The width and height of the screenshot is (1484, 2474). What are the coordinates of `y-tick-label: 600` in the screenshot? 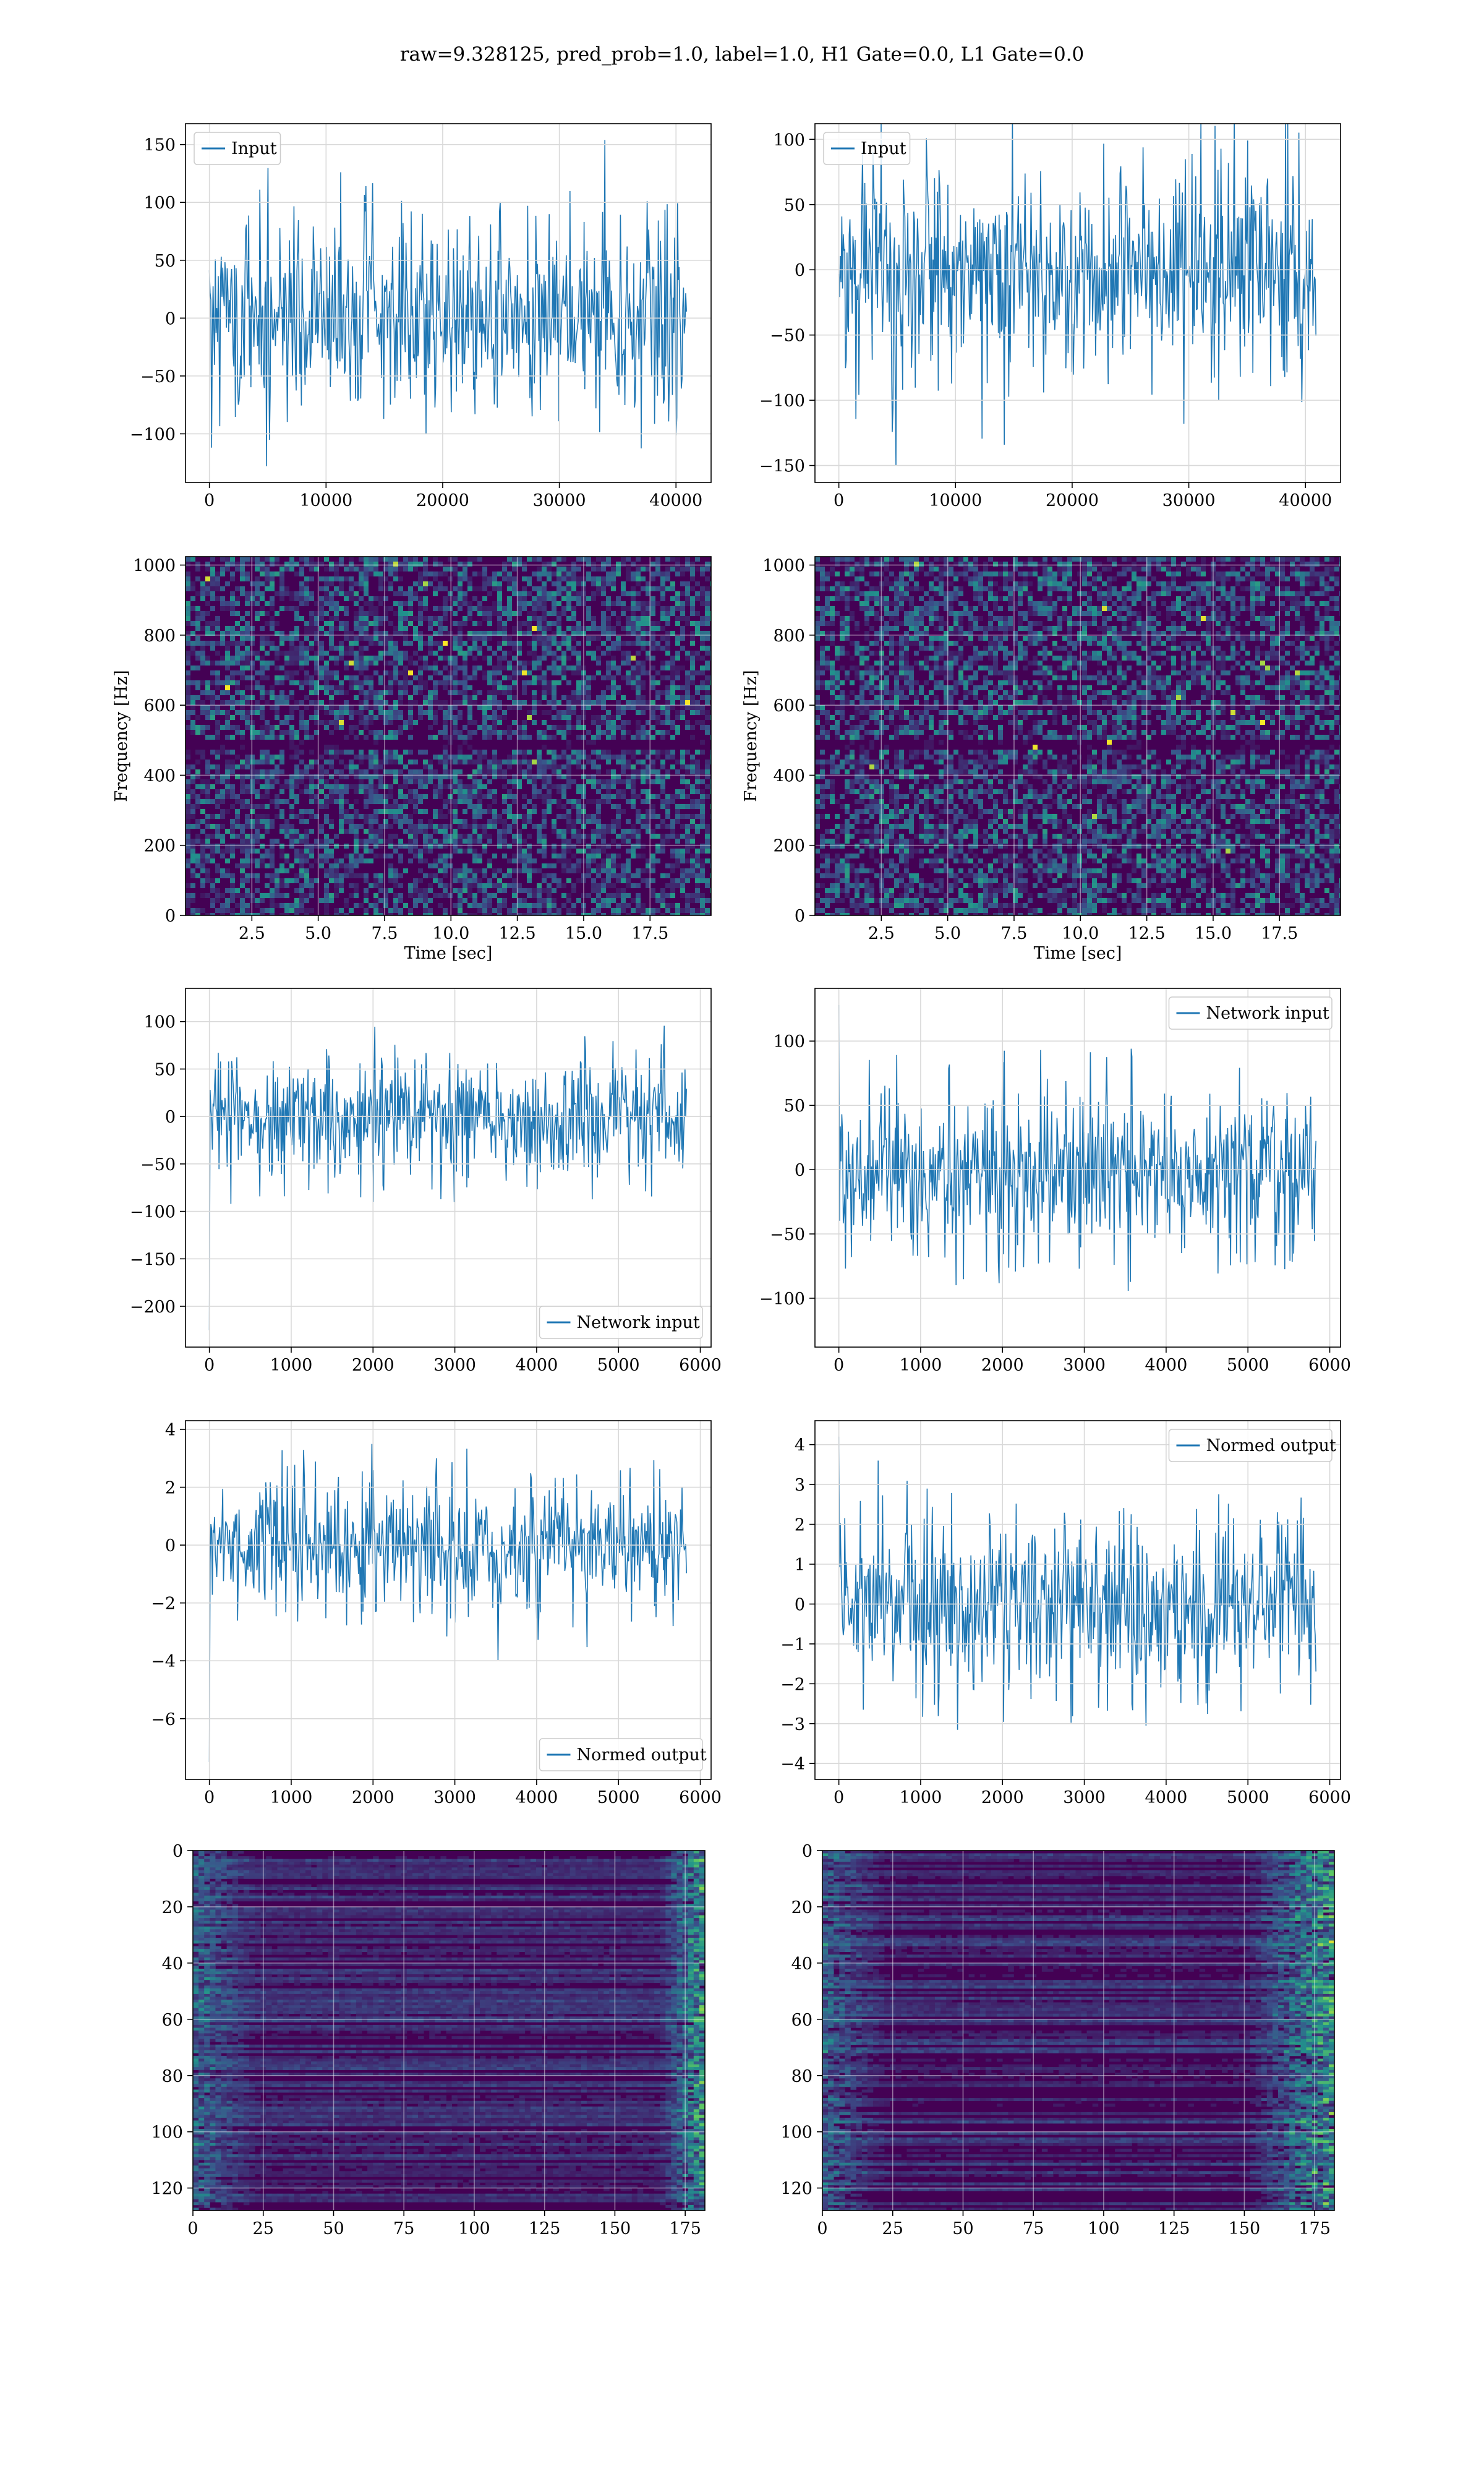 It's located at (789, 706).